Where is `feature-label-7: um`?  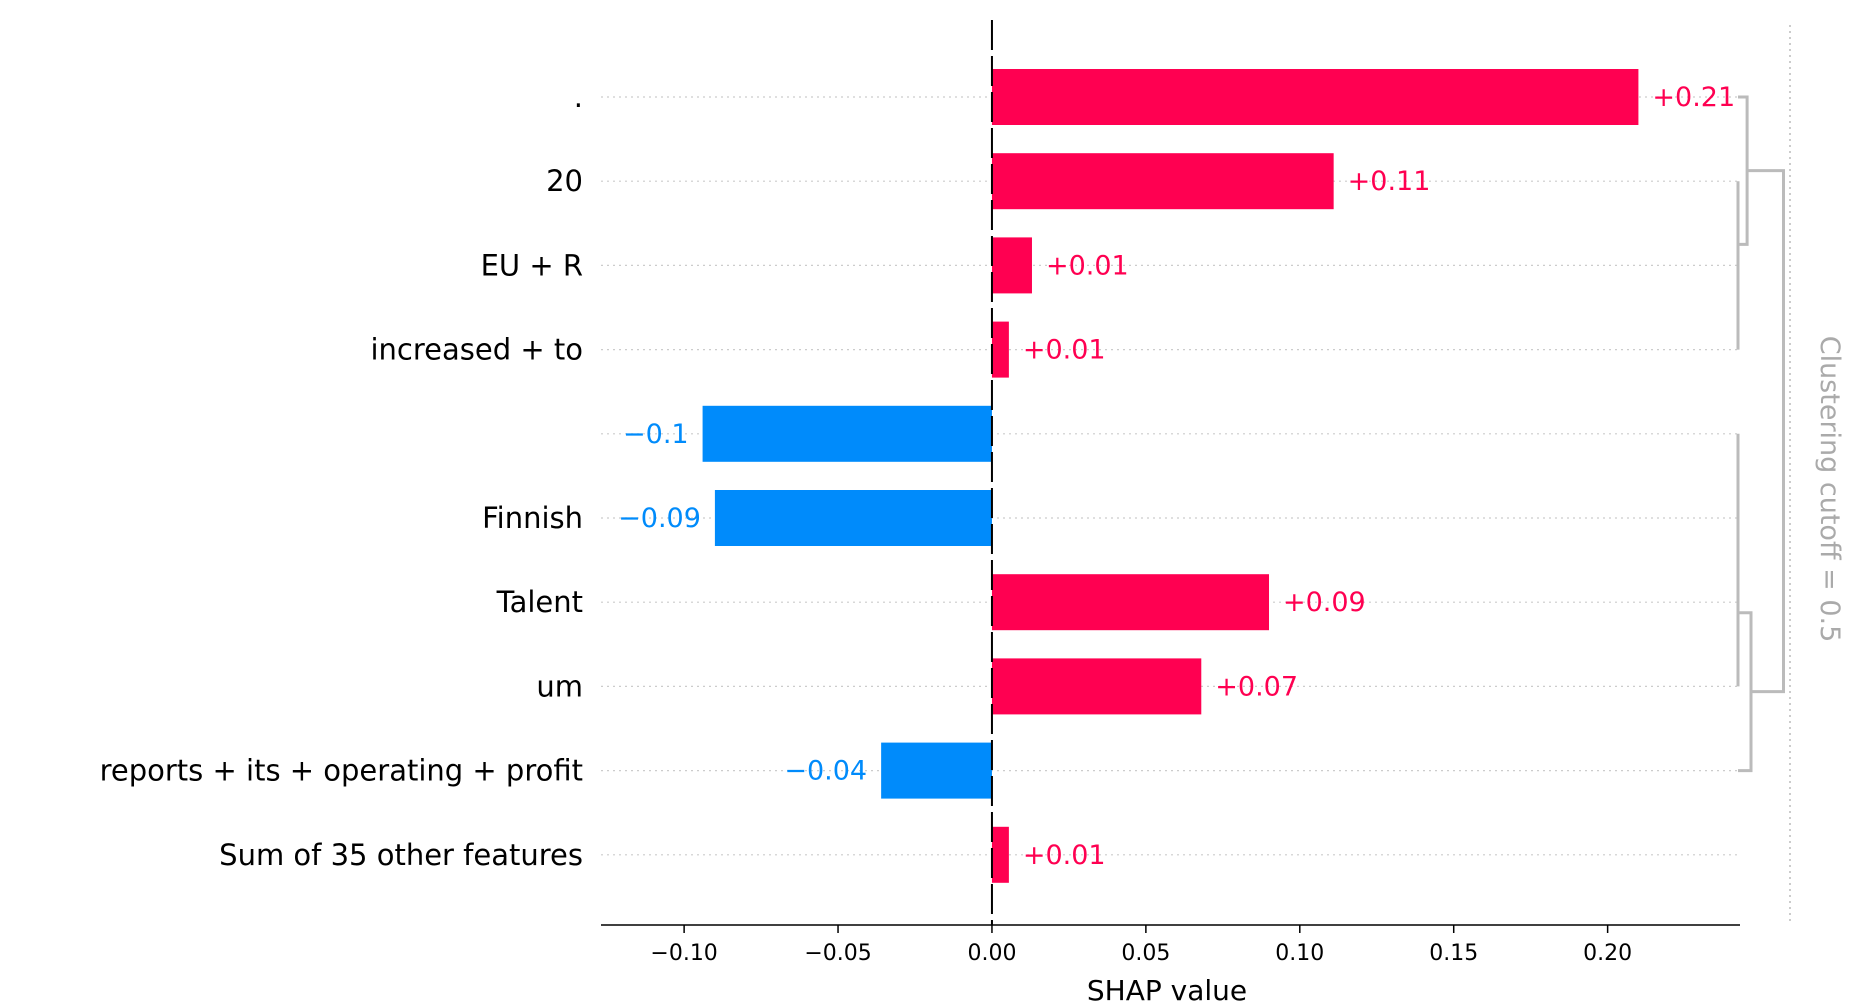
feature-label-7: um is located at coordinates (559, 686).